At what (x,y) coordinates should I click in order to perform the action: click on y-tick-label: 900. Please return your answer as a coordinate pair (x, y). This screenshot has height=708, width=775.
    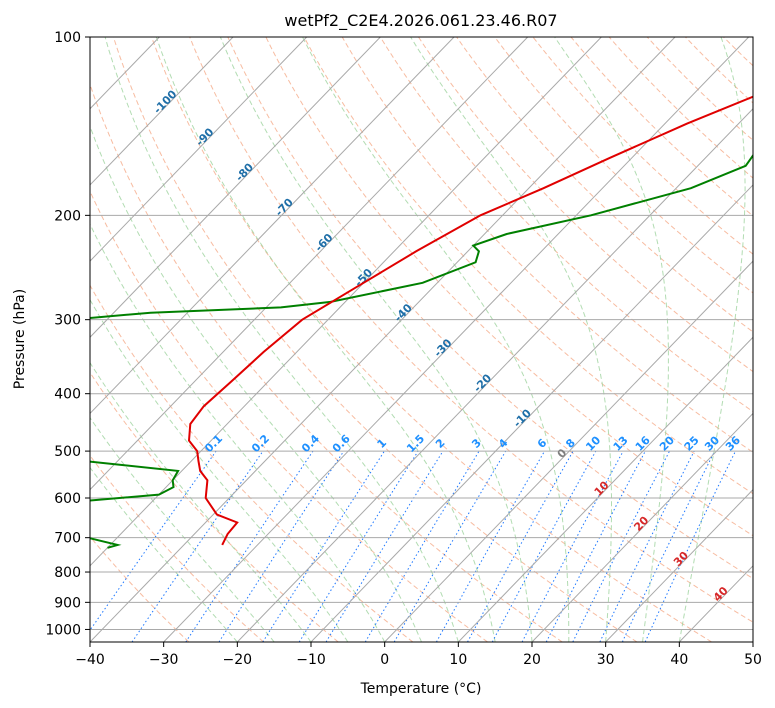
    Looking at the image, I should click on (67, 603).